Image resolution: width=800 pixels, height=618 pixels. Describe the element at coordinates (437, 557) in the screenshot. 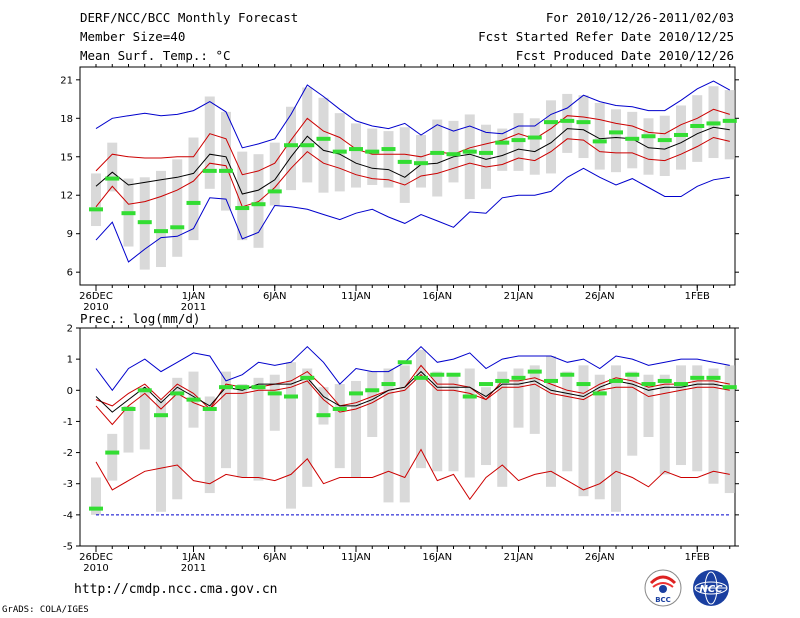

I see `prec-xtick-label: 16JAN` at that location.